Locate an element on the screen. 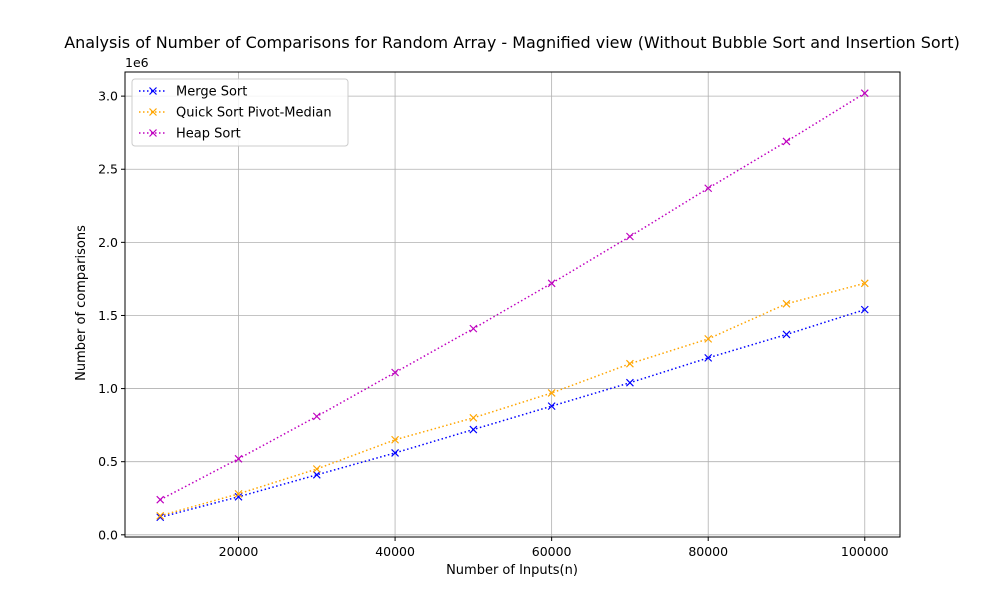 The height and width of the screenshot is (604, 1000). x-tick-label: 40000 is located at coordinates (395, 551).